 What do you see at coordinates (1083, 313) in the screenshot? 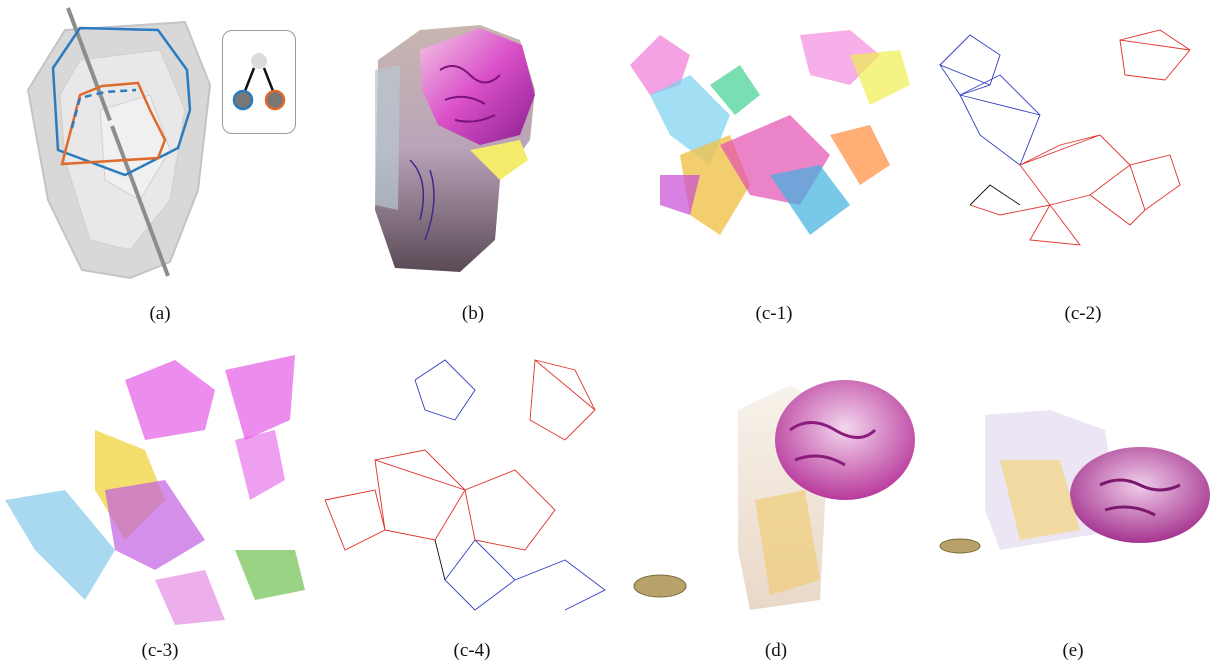
I see `caption-c2: (c-2)` at bounding box center [1083, 313].